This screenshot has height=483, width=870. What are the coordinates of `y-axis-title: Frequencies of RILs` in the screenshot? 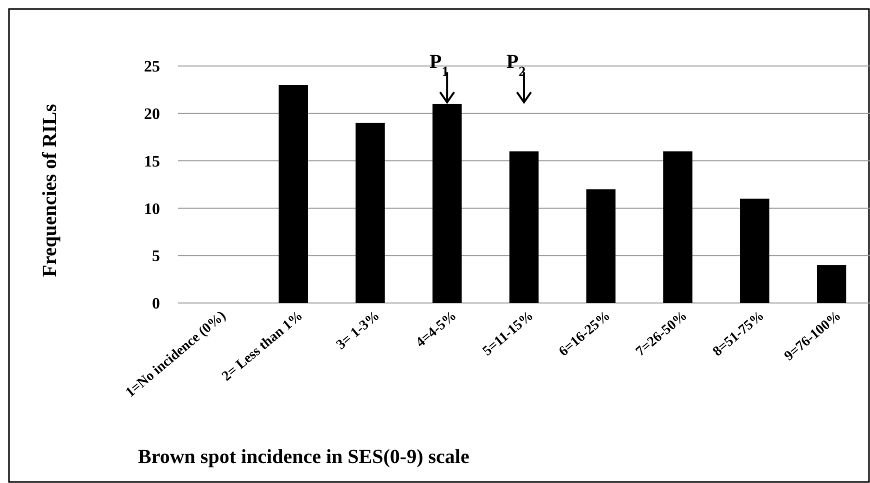 It's located at (50, 190).